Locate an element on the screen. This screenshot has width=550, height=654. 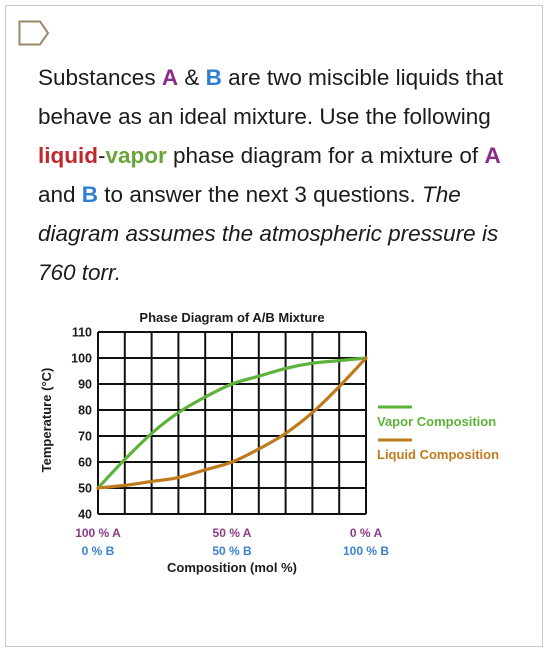
x-tick-labels: 100 % A 0 % B 50 % A 50 % B 0 % A 100 % B is located at coordinates (232, 542).